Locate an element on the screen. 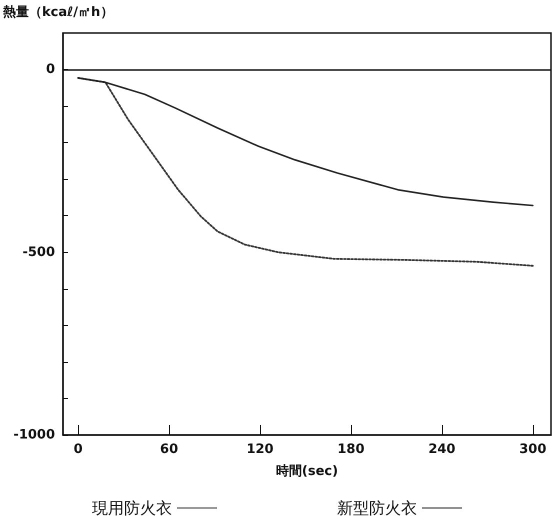  y-tick-label: -1000 is located at coordinates (34, 435).